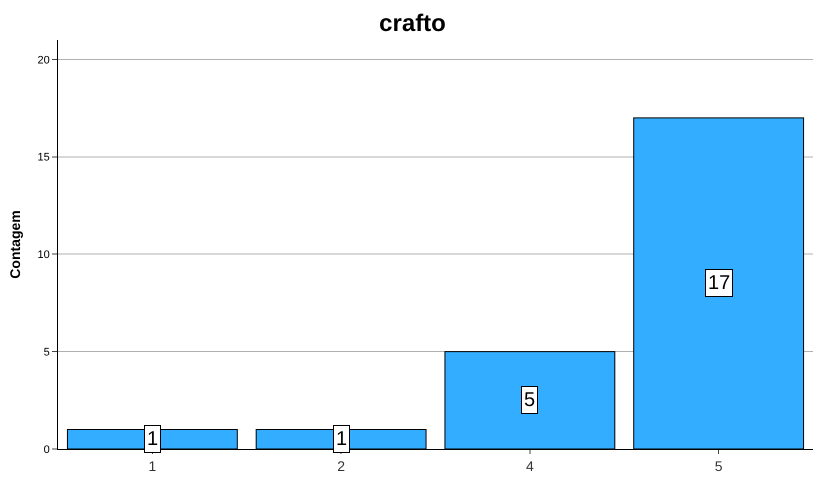 This screenshot has width=825, height=481. I want to click on data-label: 17, so click(719, 283).